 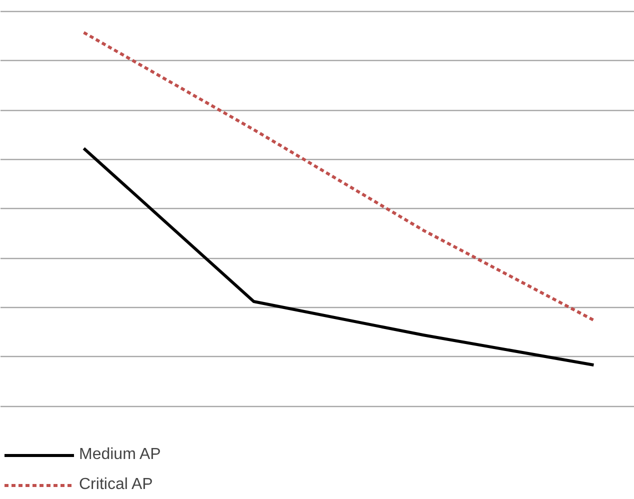 What do you see at coordinates (116, 485) in the screenshot?
I see `legend-label: Critical AP` at bounding box center [116, 485].